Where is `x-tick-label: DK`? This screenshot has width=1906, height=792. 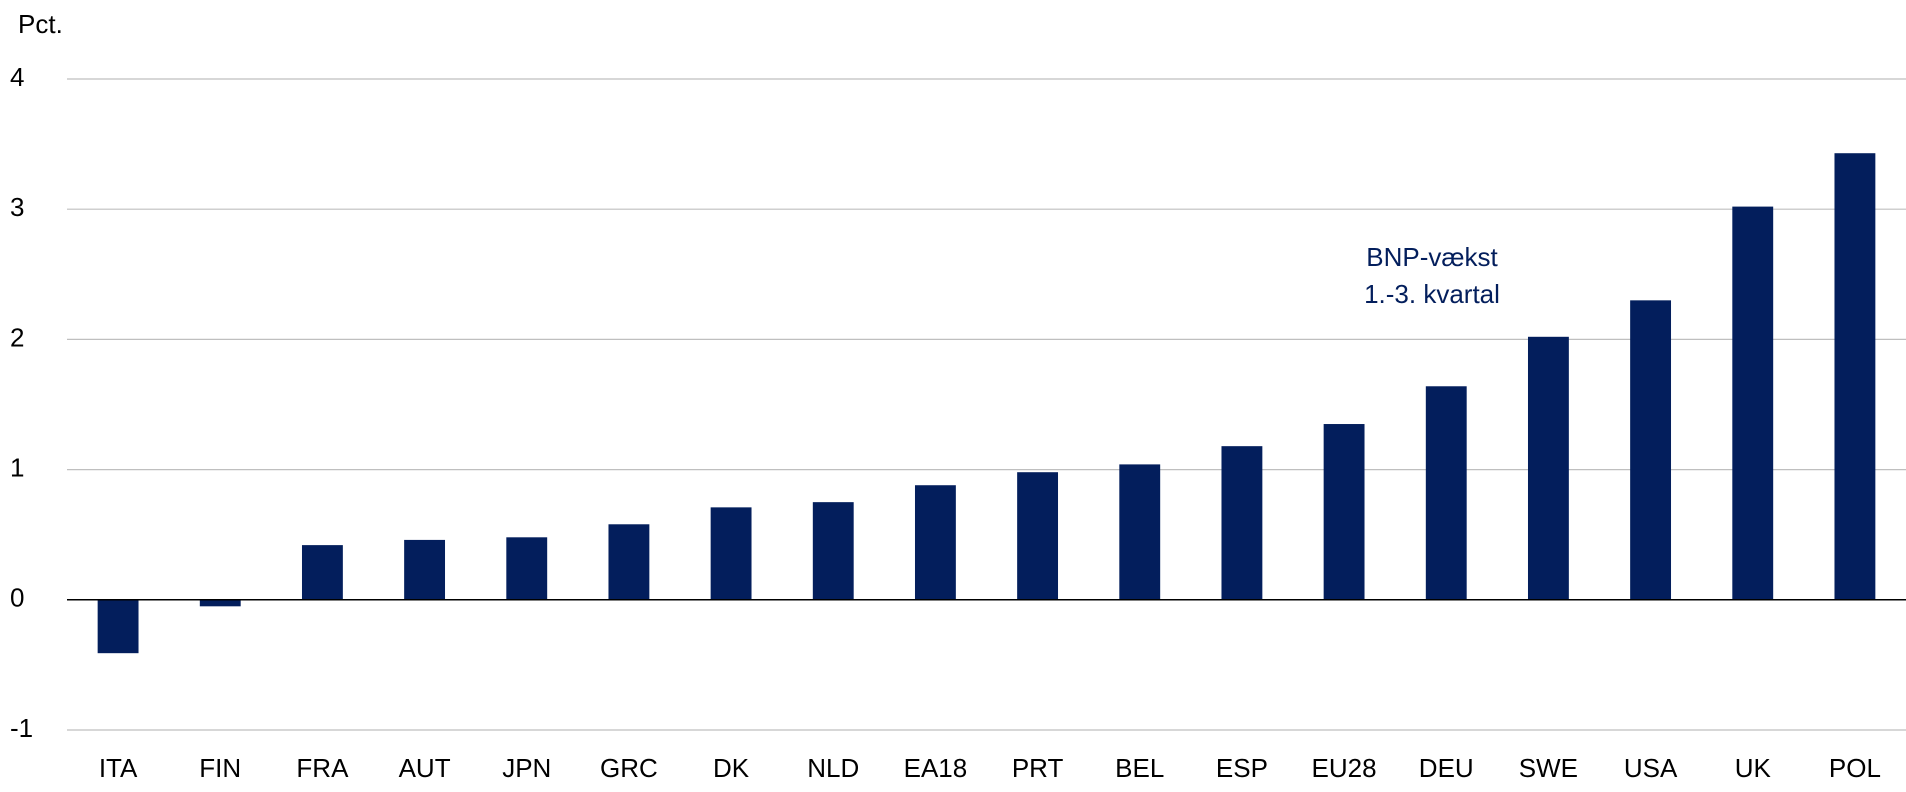 x-tick-label: DK is located at coordinates (731, 768).